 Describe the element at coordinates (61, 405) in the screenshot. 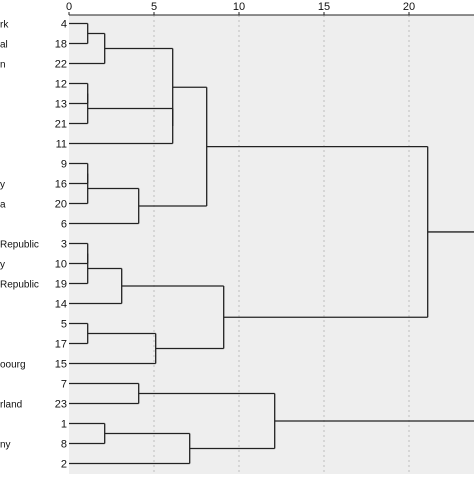

I see `leaf-id-label: 23` at that location.